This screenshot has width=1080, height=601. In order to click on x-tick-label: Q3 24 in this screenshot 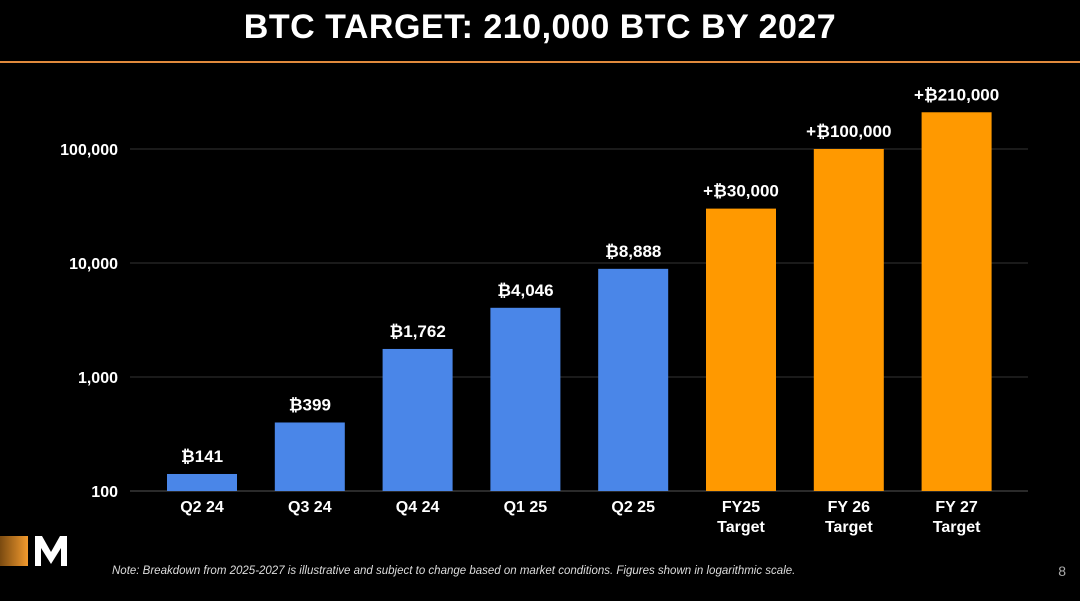, I will do `click(310, 507)`.